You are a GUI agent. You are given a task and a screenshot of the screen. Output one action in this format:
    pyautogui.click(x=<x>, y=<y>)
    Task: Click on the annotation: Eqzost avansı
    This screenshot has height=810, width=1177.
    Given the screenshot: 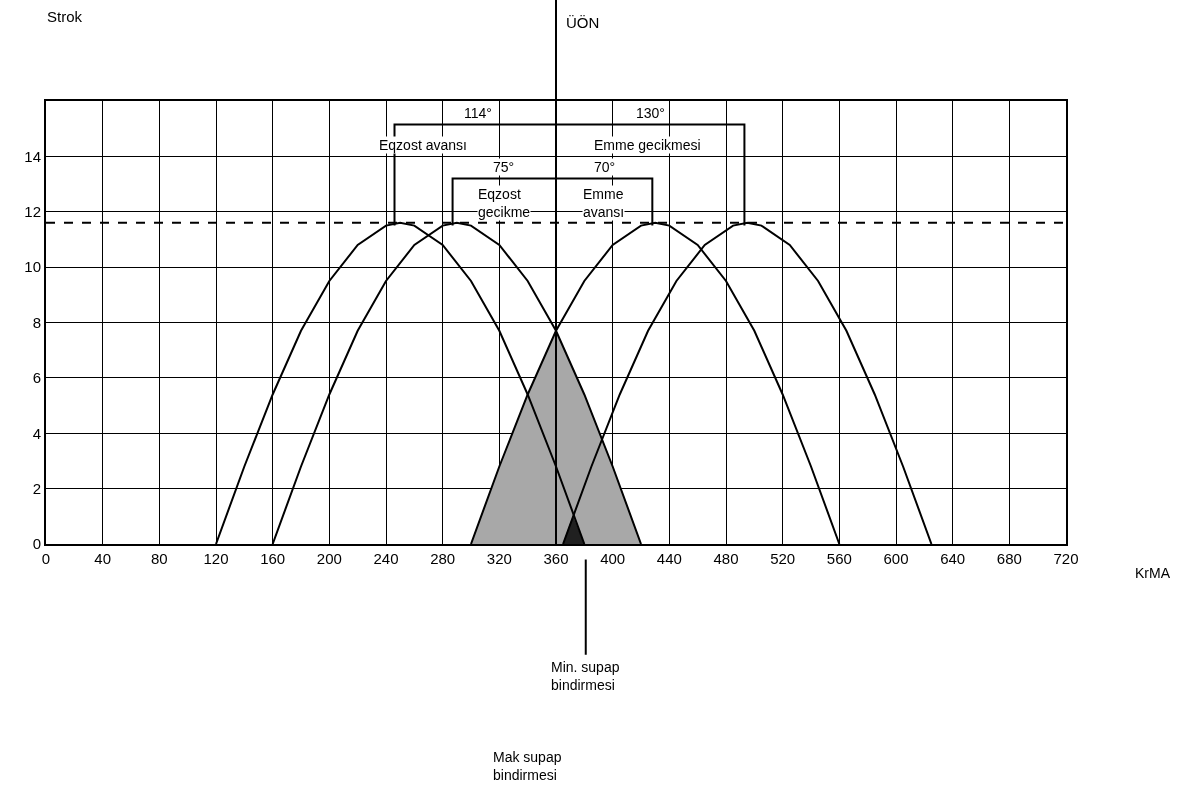 What is the action you would take?
    pyautogui.click(x=423, y=145)
    